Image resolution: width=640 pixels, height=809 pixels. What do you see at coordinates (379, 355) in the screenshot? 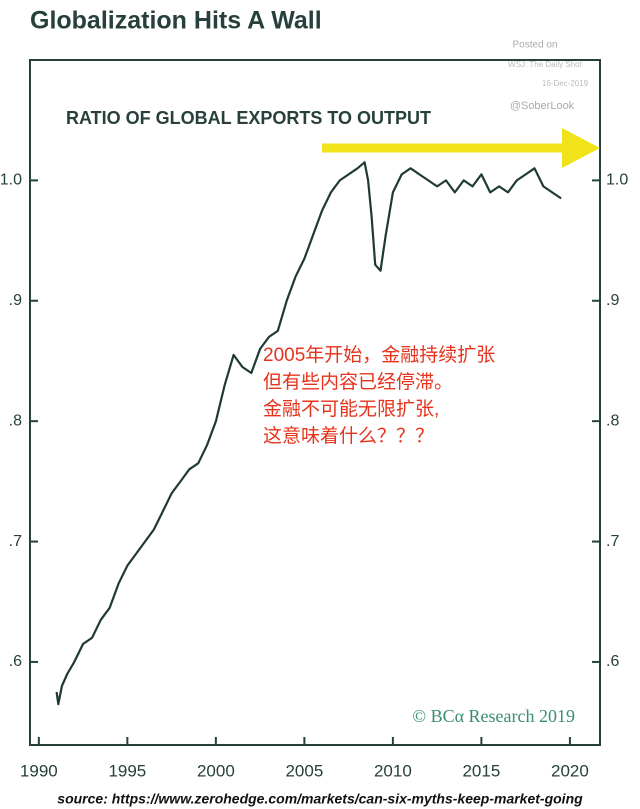
I see `annotation: 2005年开始，金融持续扩张` at bounding box center [379, 355].